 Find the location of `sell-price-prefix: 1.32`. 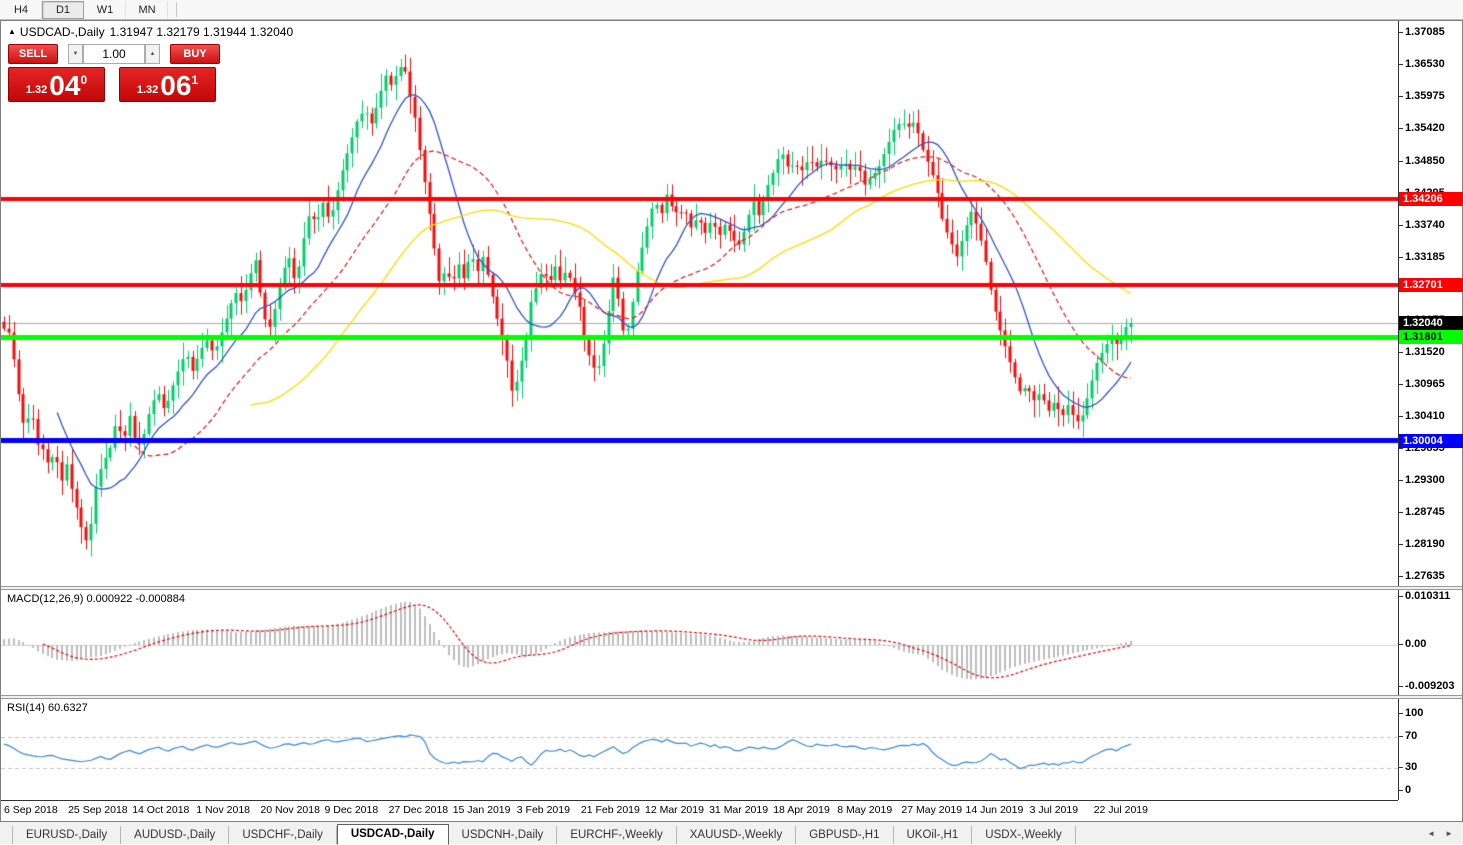

sell-price-prefix: 1.32 is located at coordinates (36, 90).